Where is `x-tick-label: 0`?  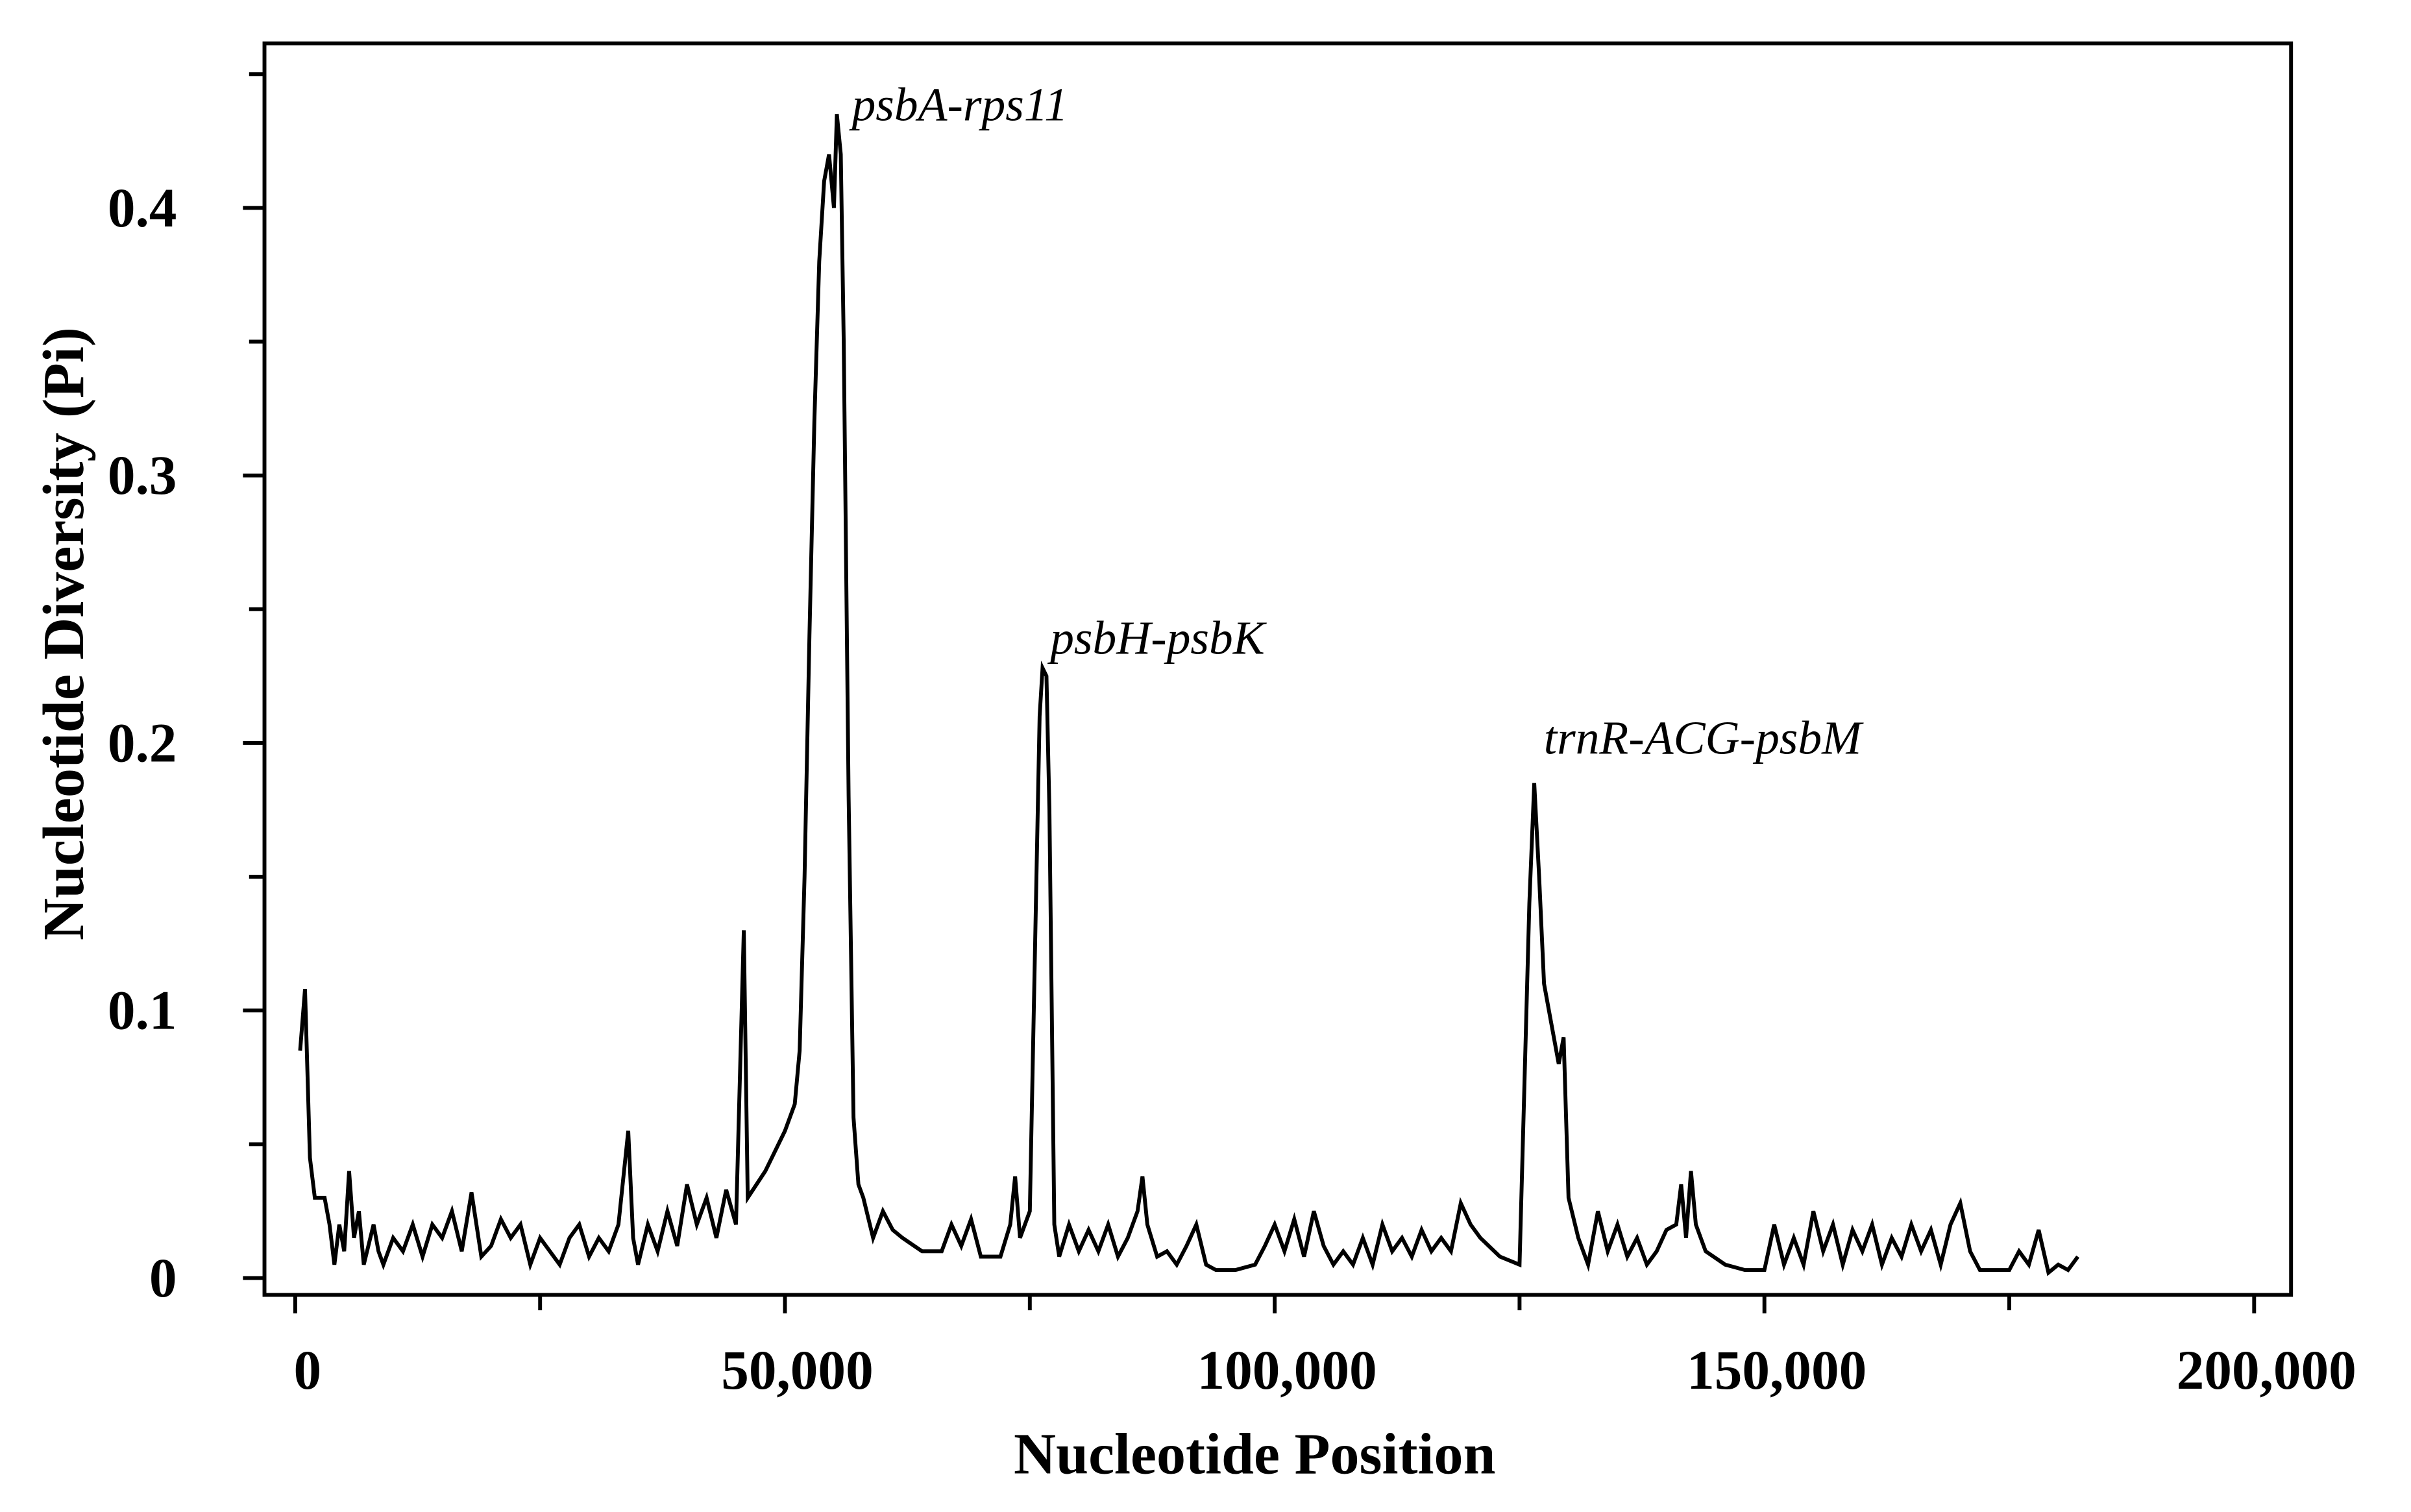
x-tick-label: 0 is located at coordinates (308, 1370).